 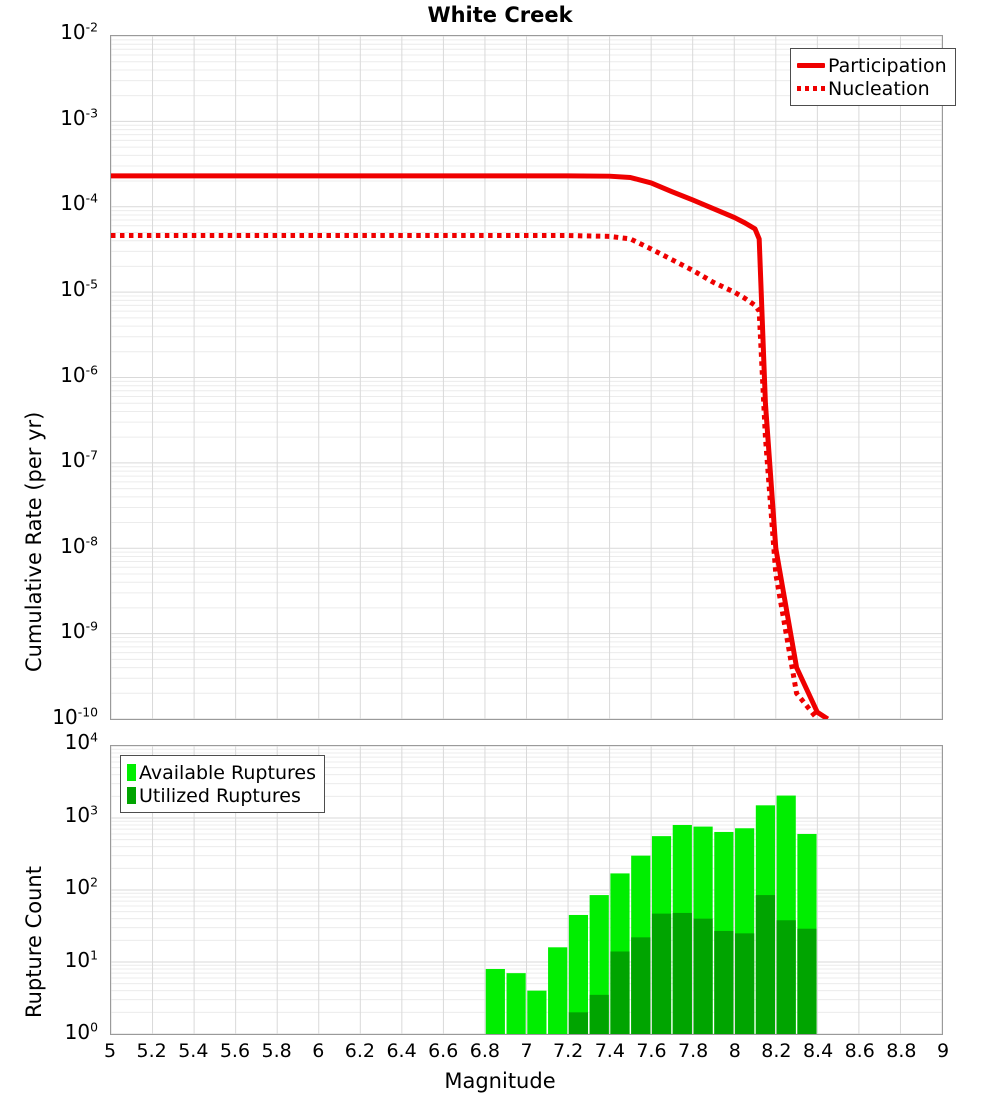 I want to click on rate-y-tick-labels: 10⁻² 10⁻³ 10⁻⁴ 10⁻⁵ 10⁻⁶ 10⁻⁷ 10⁻⁸ 10⁻⁹ 10⁻¹⁰, so click(x=52, y=374).